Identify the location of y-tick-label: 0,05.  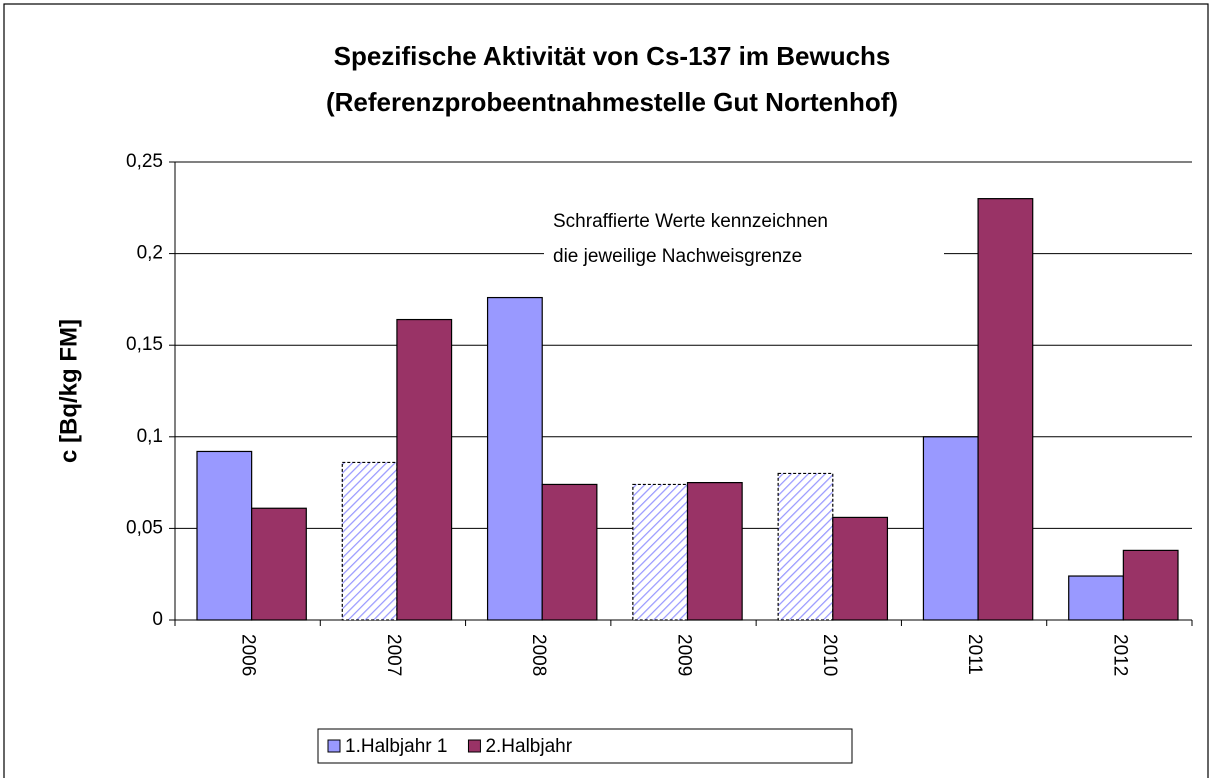
(144, 527).